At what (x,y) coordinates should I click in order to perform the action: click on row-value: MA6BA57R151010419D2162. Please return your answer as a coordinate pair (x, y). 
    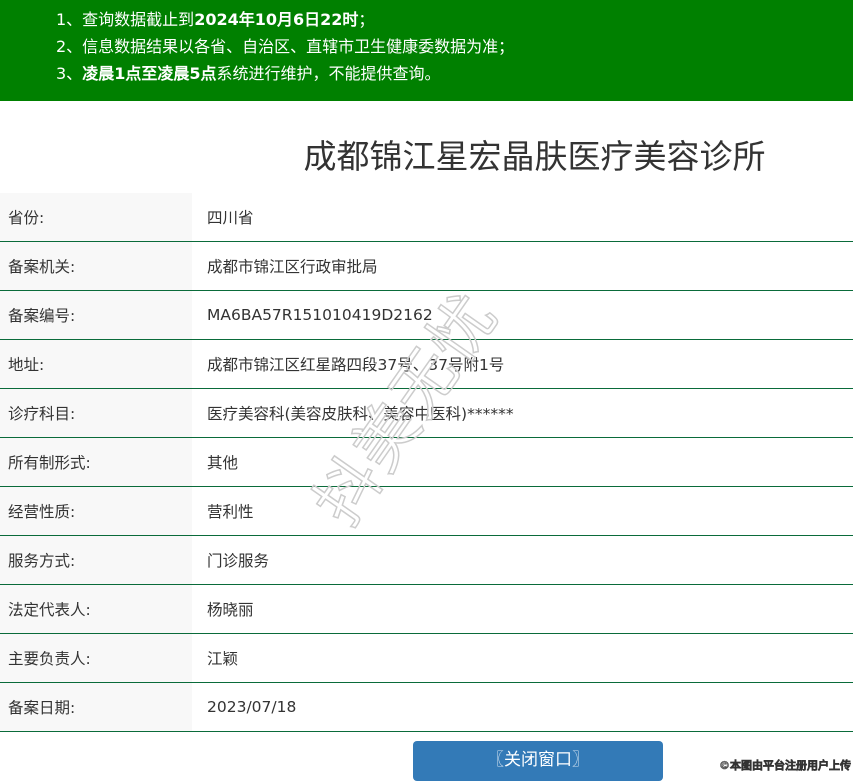
    Looking at the image, I should click on (522, 315).